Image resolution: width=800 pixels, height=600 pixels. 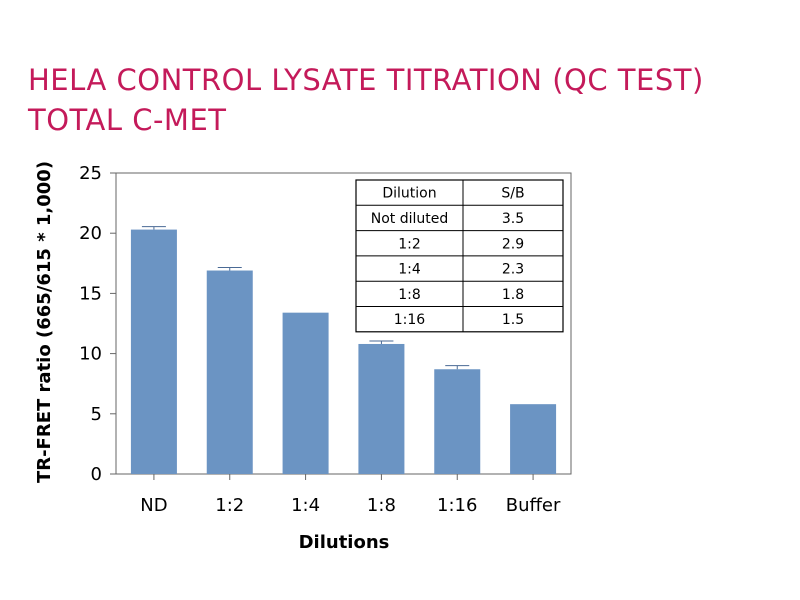 What do you see at coordinates (153, 351) in the screenshot?
I see `bar-nd` at bounding box center [153, 351].